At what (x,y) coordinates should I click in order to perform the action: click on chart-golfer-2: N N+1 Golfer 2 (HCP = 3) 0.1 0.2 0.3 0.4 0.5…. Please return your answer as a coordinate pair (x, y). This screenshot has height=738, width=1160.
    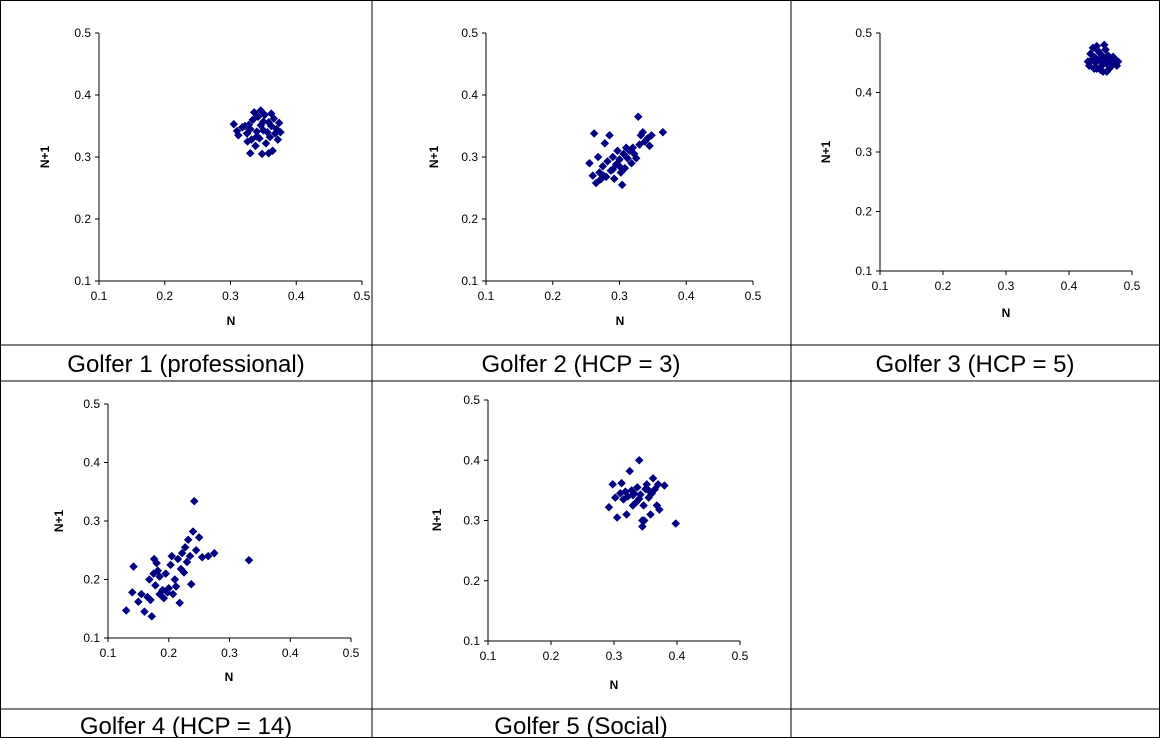
    Looking at the image, I should click on (594, 202).